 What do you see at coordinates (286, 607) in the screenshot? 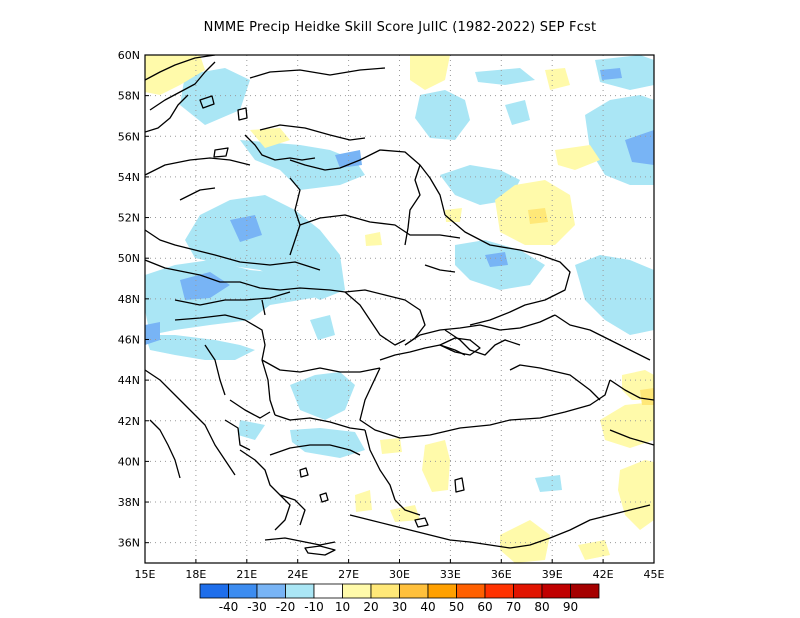
I see `colorbar-label: -20` at bounding box center [286, 607].